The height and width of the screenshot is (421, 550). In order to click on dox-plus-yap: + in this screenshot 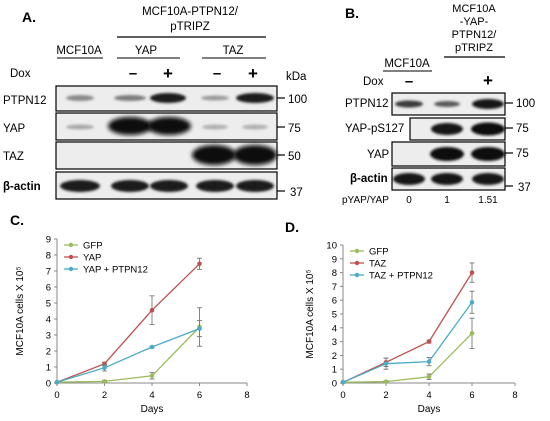, I will do `click(168, 73)`.